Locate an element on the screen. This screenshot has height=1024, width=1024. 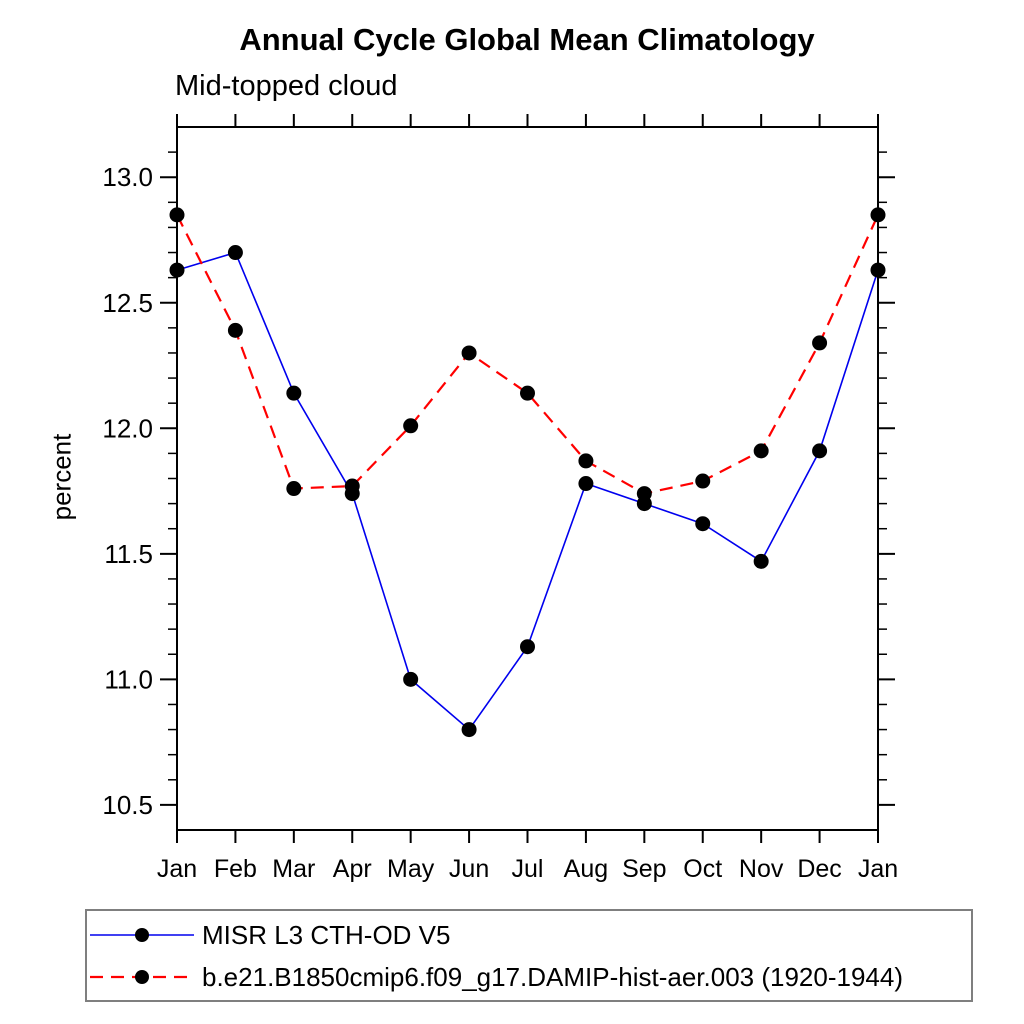
y-tick-label: 12.5 is located at coordinates (127, 303).